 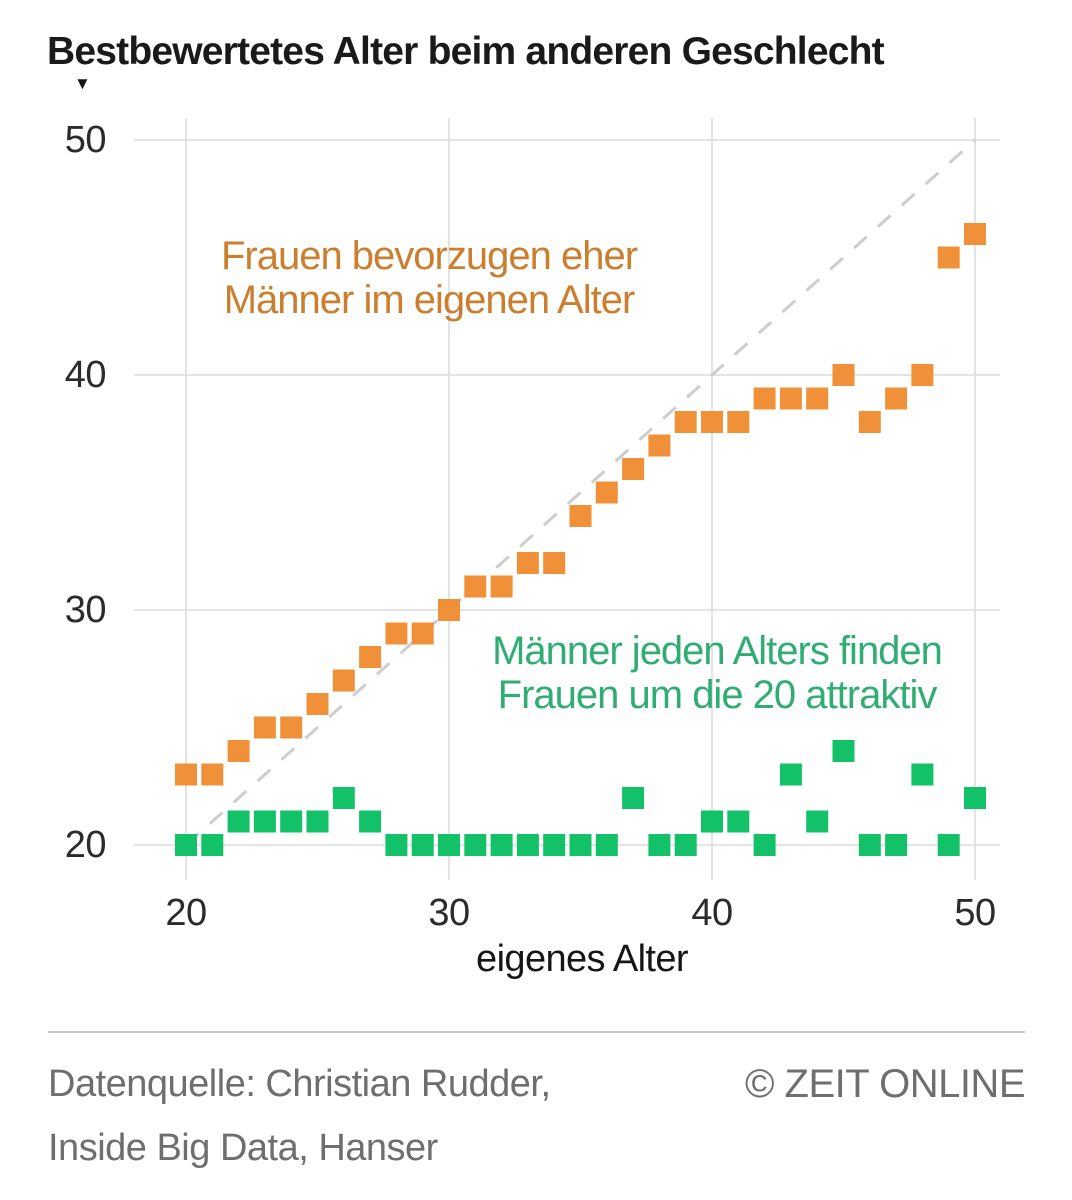 What do you see at coordinates (85, 375) in the screenshot?
I see `y-tick-label-40: 40` at bounding box center [85, 375].